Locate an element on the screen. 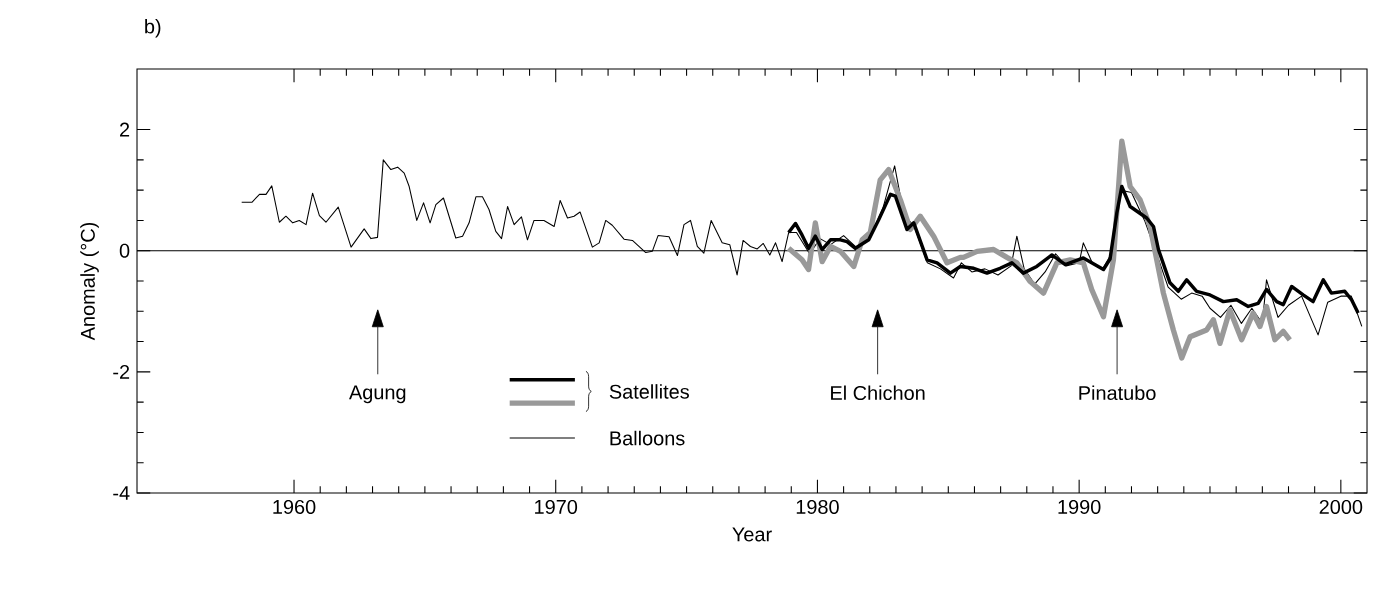 This screenshot has height=600, width=1383. chart-title: b) is located at coordinates (153, 28).